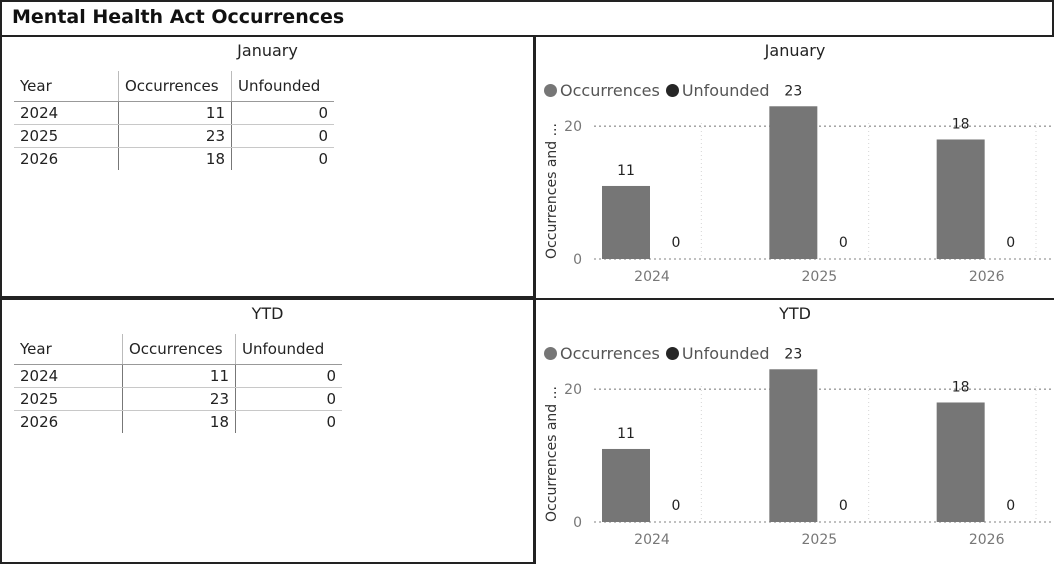 Image resolution: width=1054 pixels, height=564 pixels. Describe the element at coordinates (795, 313) in the screenshot. I see `chart-title: YTD` at that location.